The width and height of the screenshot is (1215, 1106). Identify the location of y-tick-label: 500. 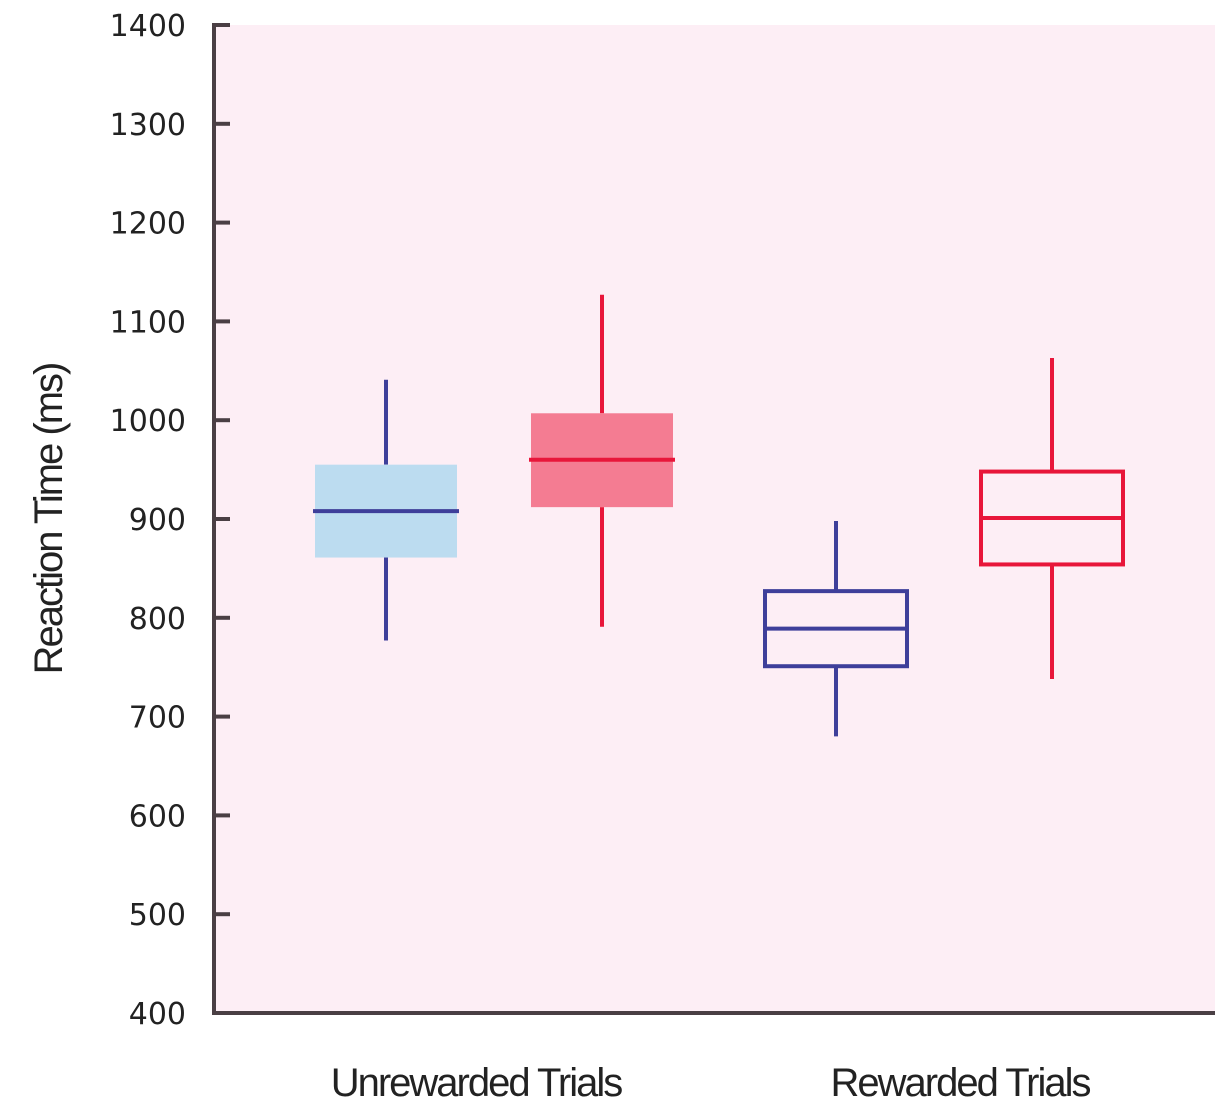
(157, 915).